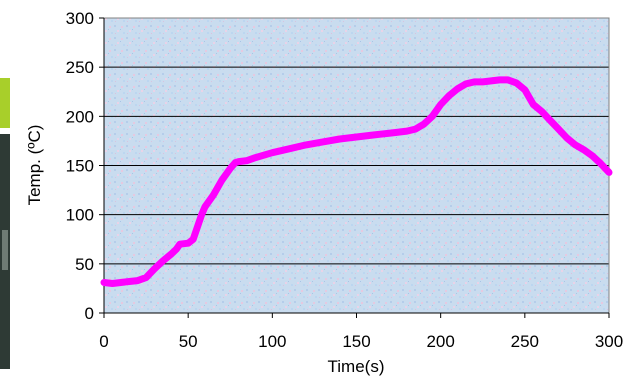 The height and width of the screenshot is (379, 637). I want to click on y-tick-label: 0, so click(89, 313).